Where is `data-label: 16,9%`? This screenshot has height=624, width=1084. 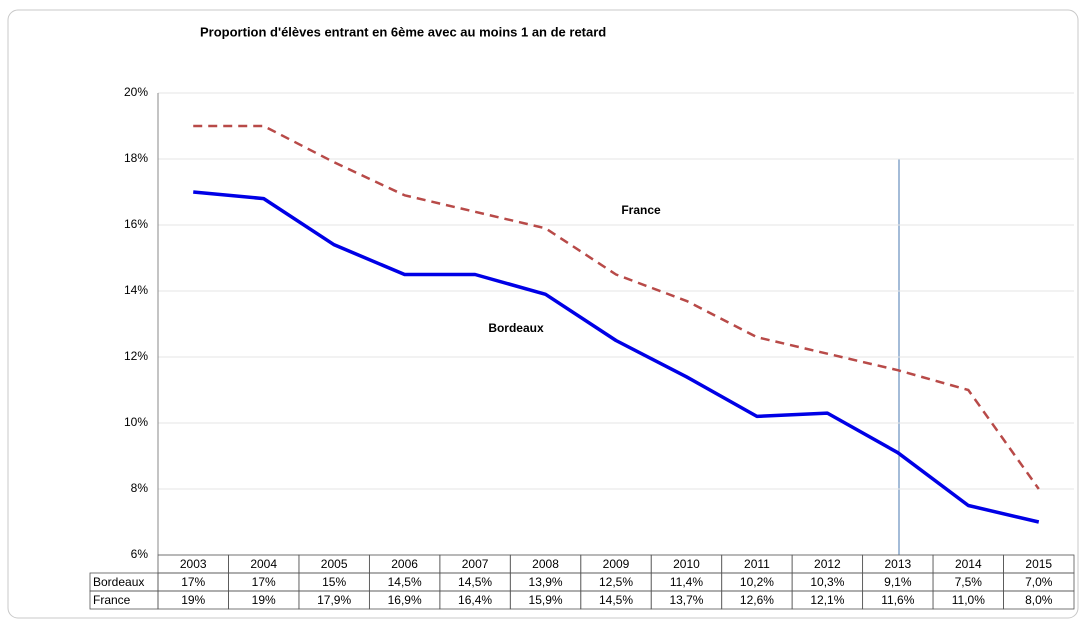
data-label: 16,9% is located at coordinates (405, 600).